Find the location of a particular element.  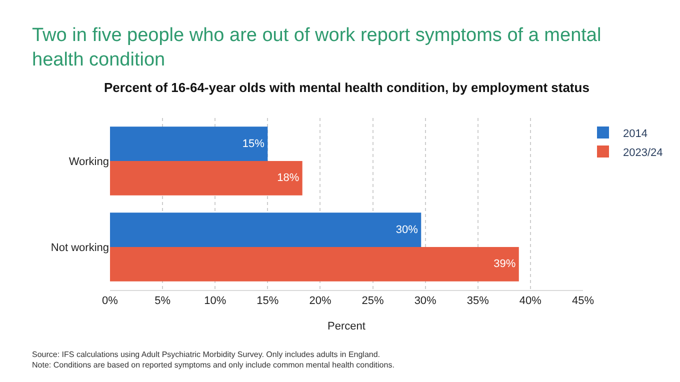

y-tick-label: Not working is located at coordinates (79, 248).